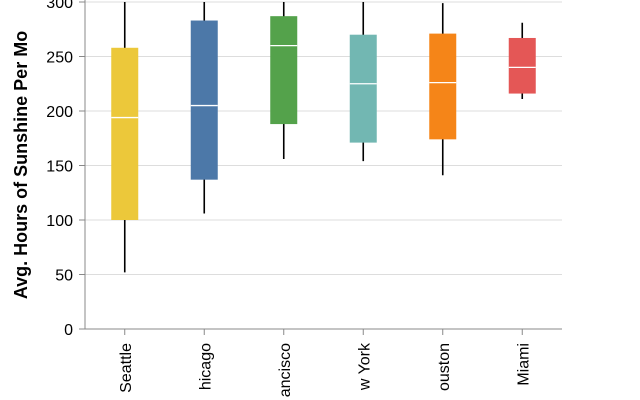 Image resolution: width=640 pixels, height=400 pixels. What do you see at coordinates (59, 112) in the screenshot?
I see `y-tick-label: 200` at bounding box center [59, 112].